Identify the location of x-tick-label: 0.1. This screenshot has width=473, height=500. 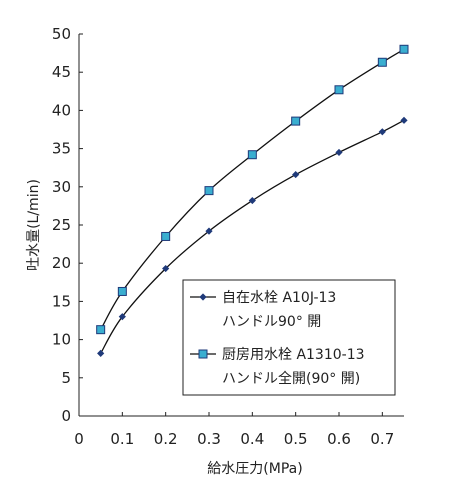
(122, 439).